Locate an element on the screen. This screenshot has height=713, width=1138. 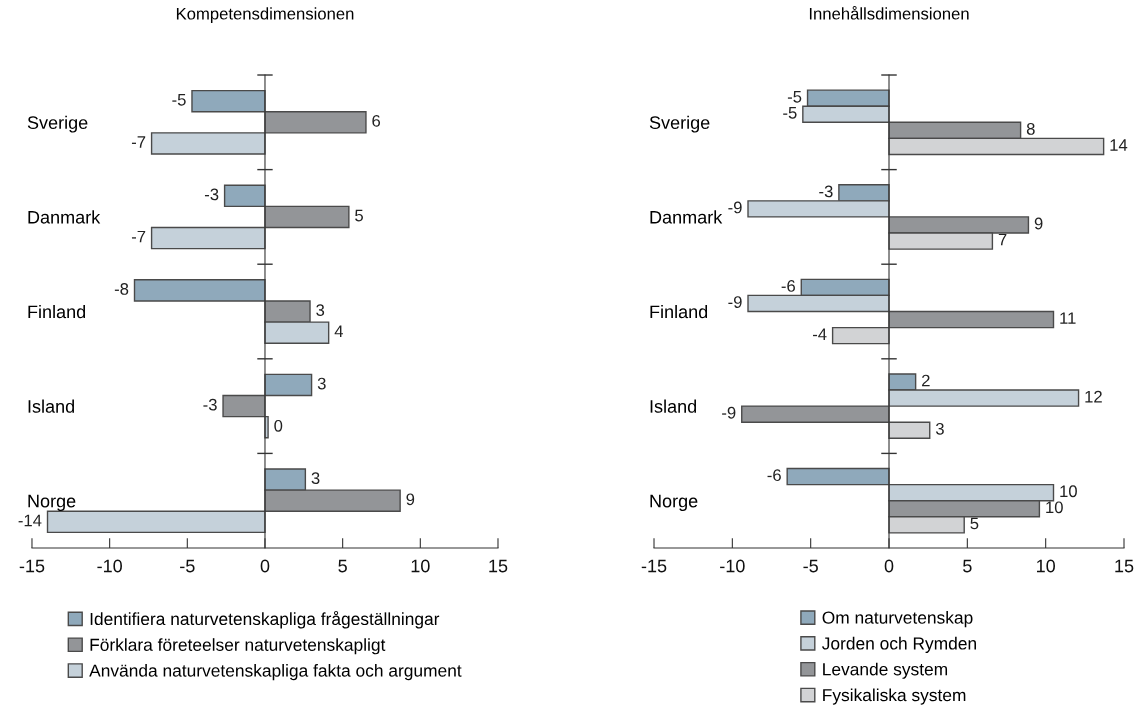
data-label: 2 is located at coordinates (926, 380).